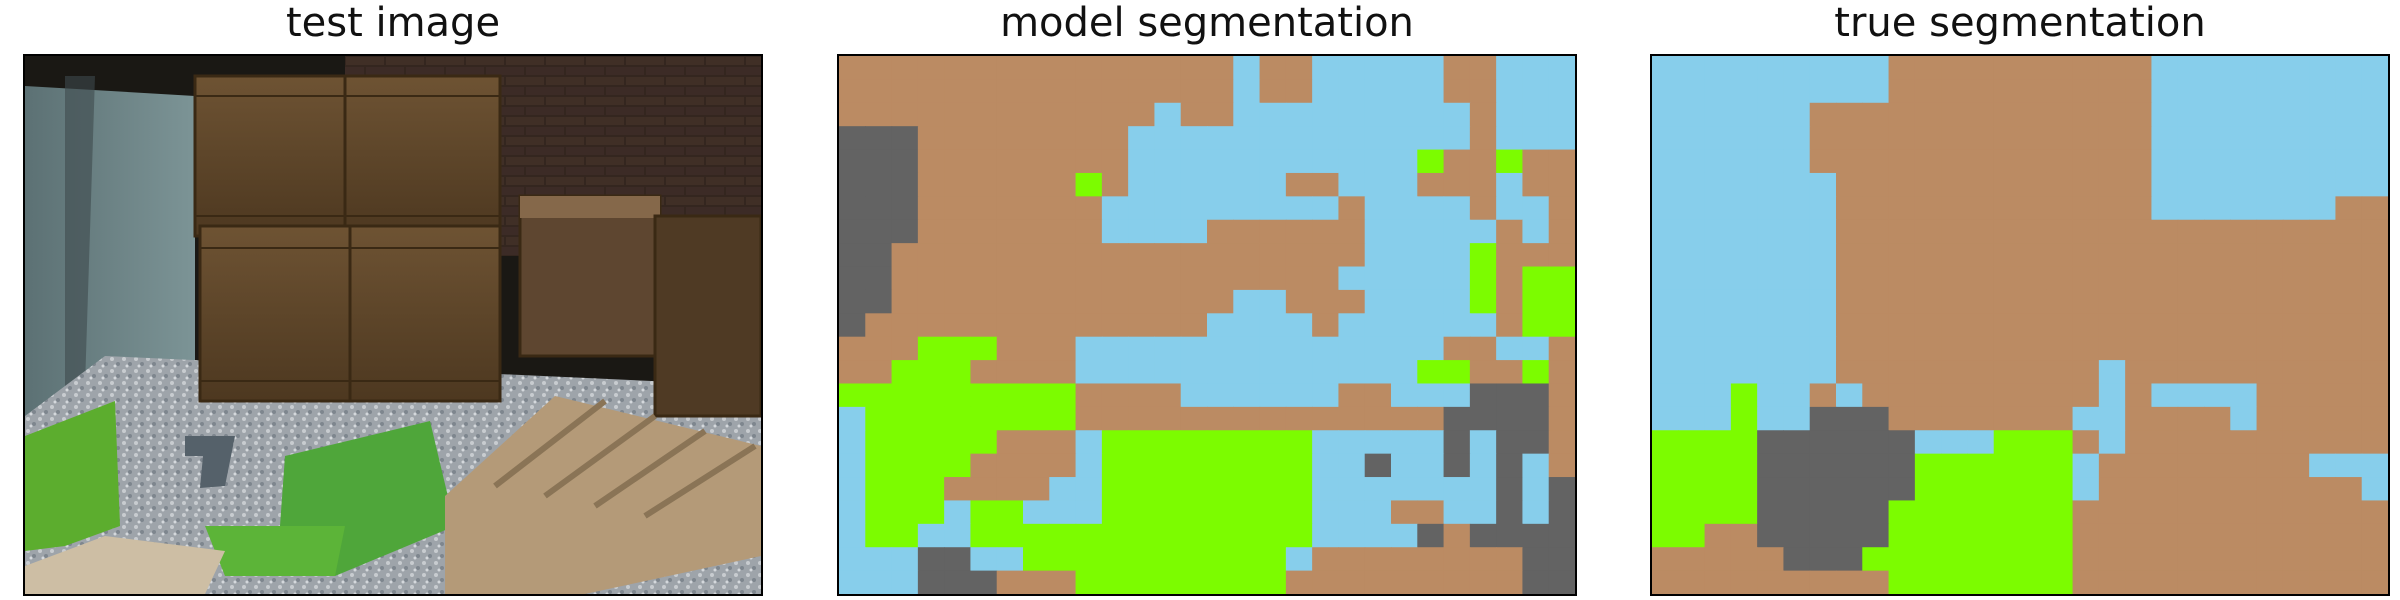  I want to click on crate-top, so click(347, 156).